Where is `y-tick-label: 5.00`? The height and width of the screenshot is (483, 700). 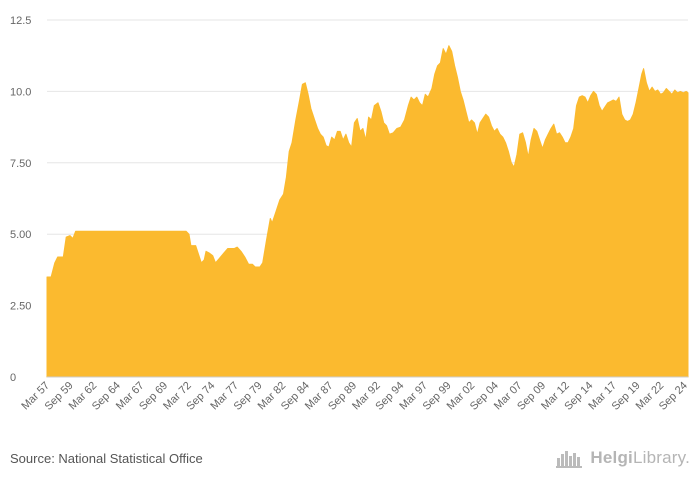 y-tick-label: 5.00 is located at coordinates (20, 235).